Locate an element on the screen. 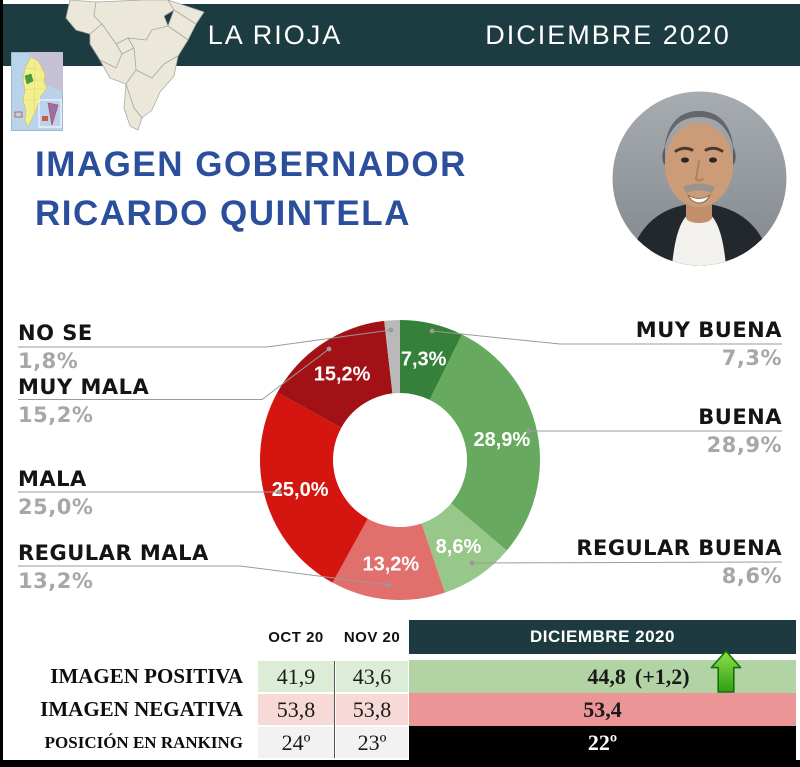 This screenshot has width=800, height=767. callout-label: MALA is located at coordinates (52, 479).